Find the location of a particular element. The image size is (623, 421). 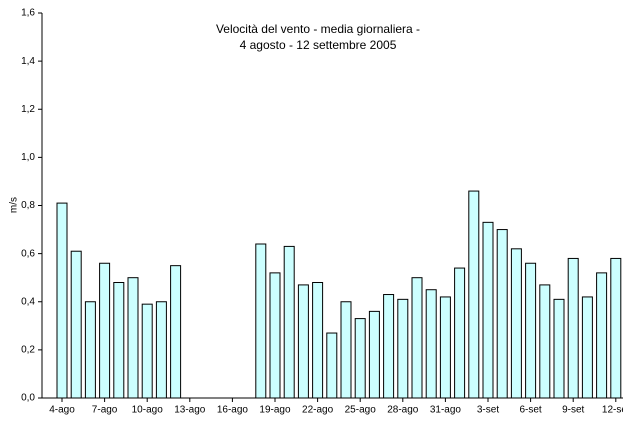

x-tick-label: 13-ago is located at coordinates (190, 410).